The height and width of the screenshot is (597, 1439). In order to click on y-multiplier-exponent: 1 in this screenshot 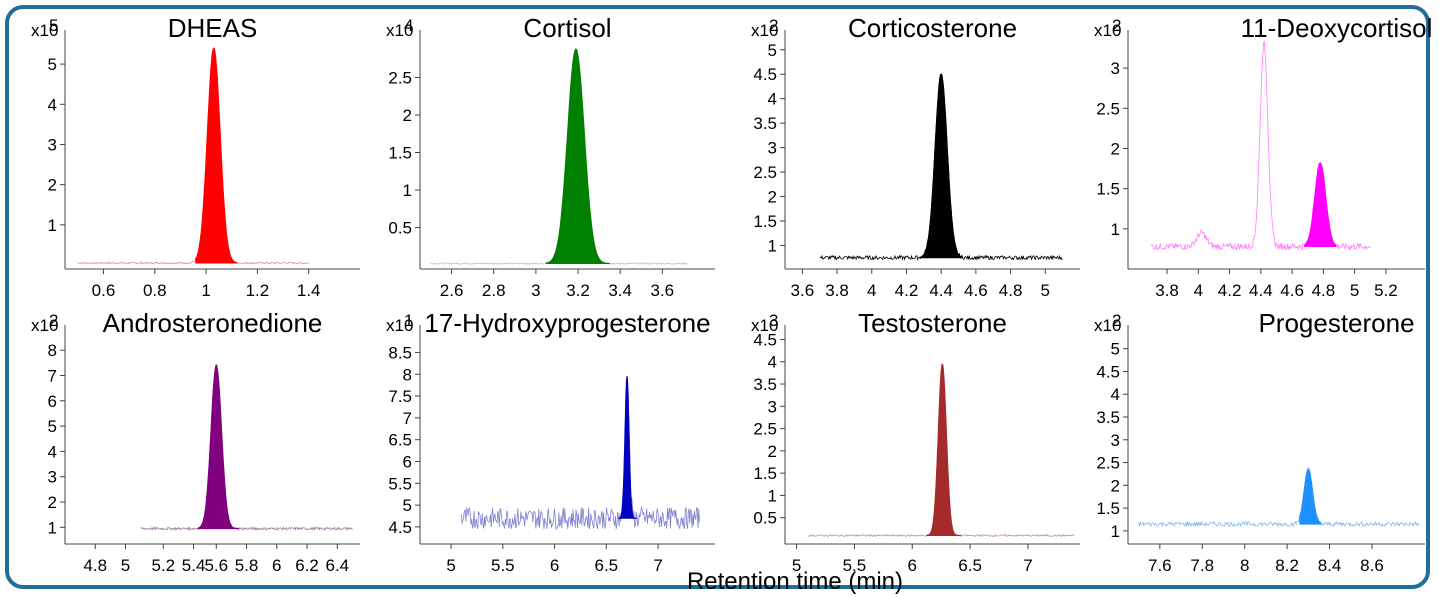, I will do `click(408, 320)`.